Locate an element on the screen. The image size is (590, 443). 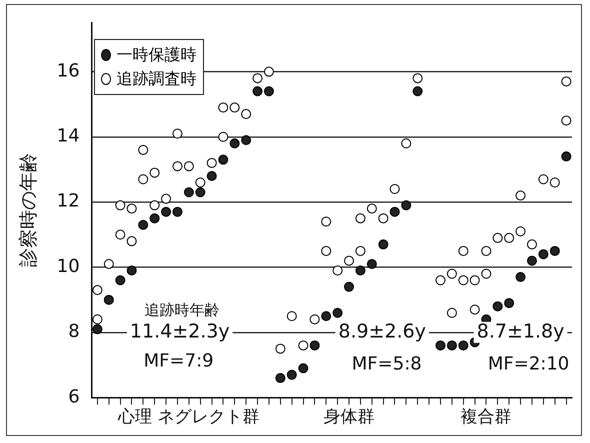
annotation: 8.7±1.8y is located at coordinates (520, 331).